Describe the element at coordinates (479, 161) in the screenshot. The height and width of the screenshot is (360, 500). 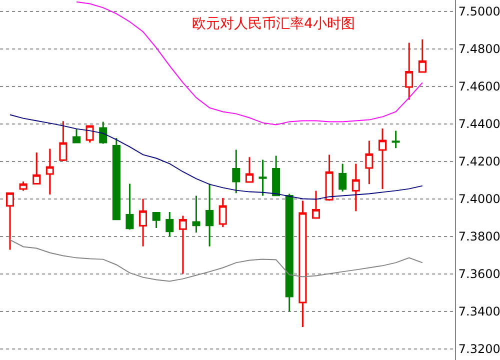
I see `y-tick-label: 7.4200` at that location.